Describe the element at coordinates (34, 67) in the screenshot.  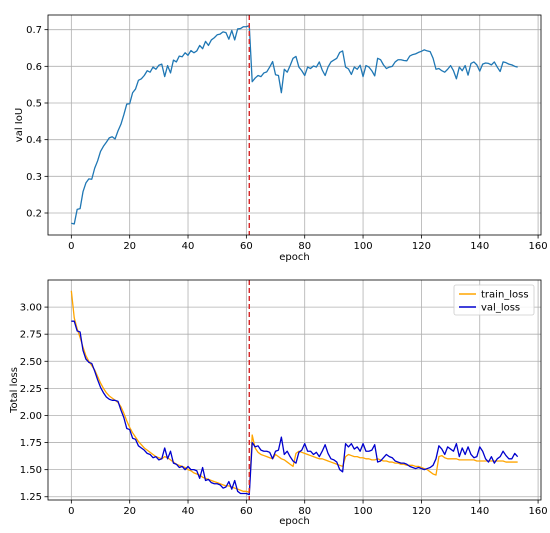
I see `y-tick-label: 0.6` at that location.